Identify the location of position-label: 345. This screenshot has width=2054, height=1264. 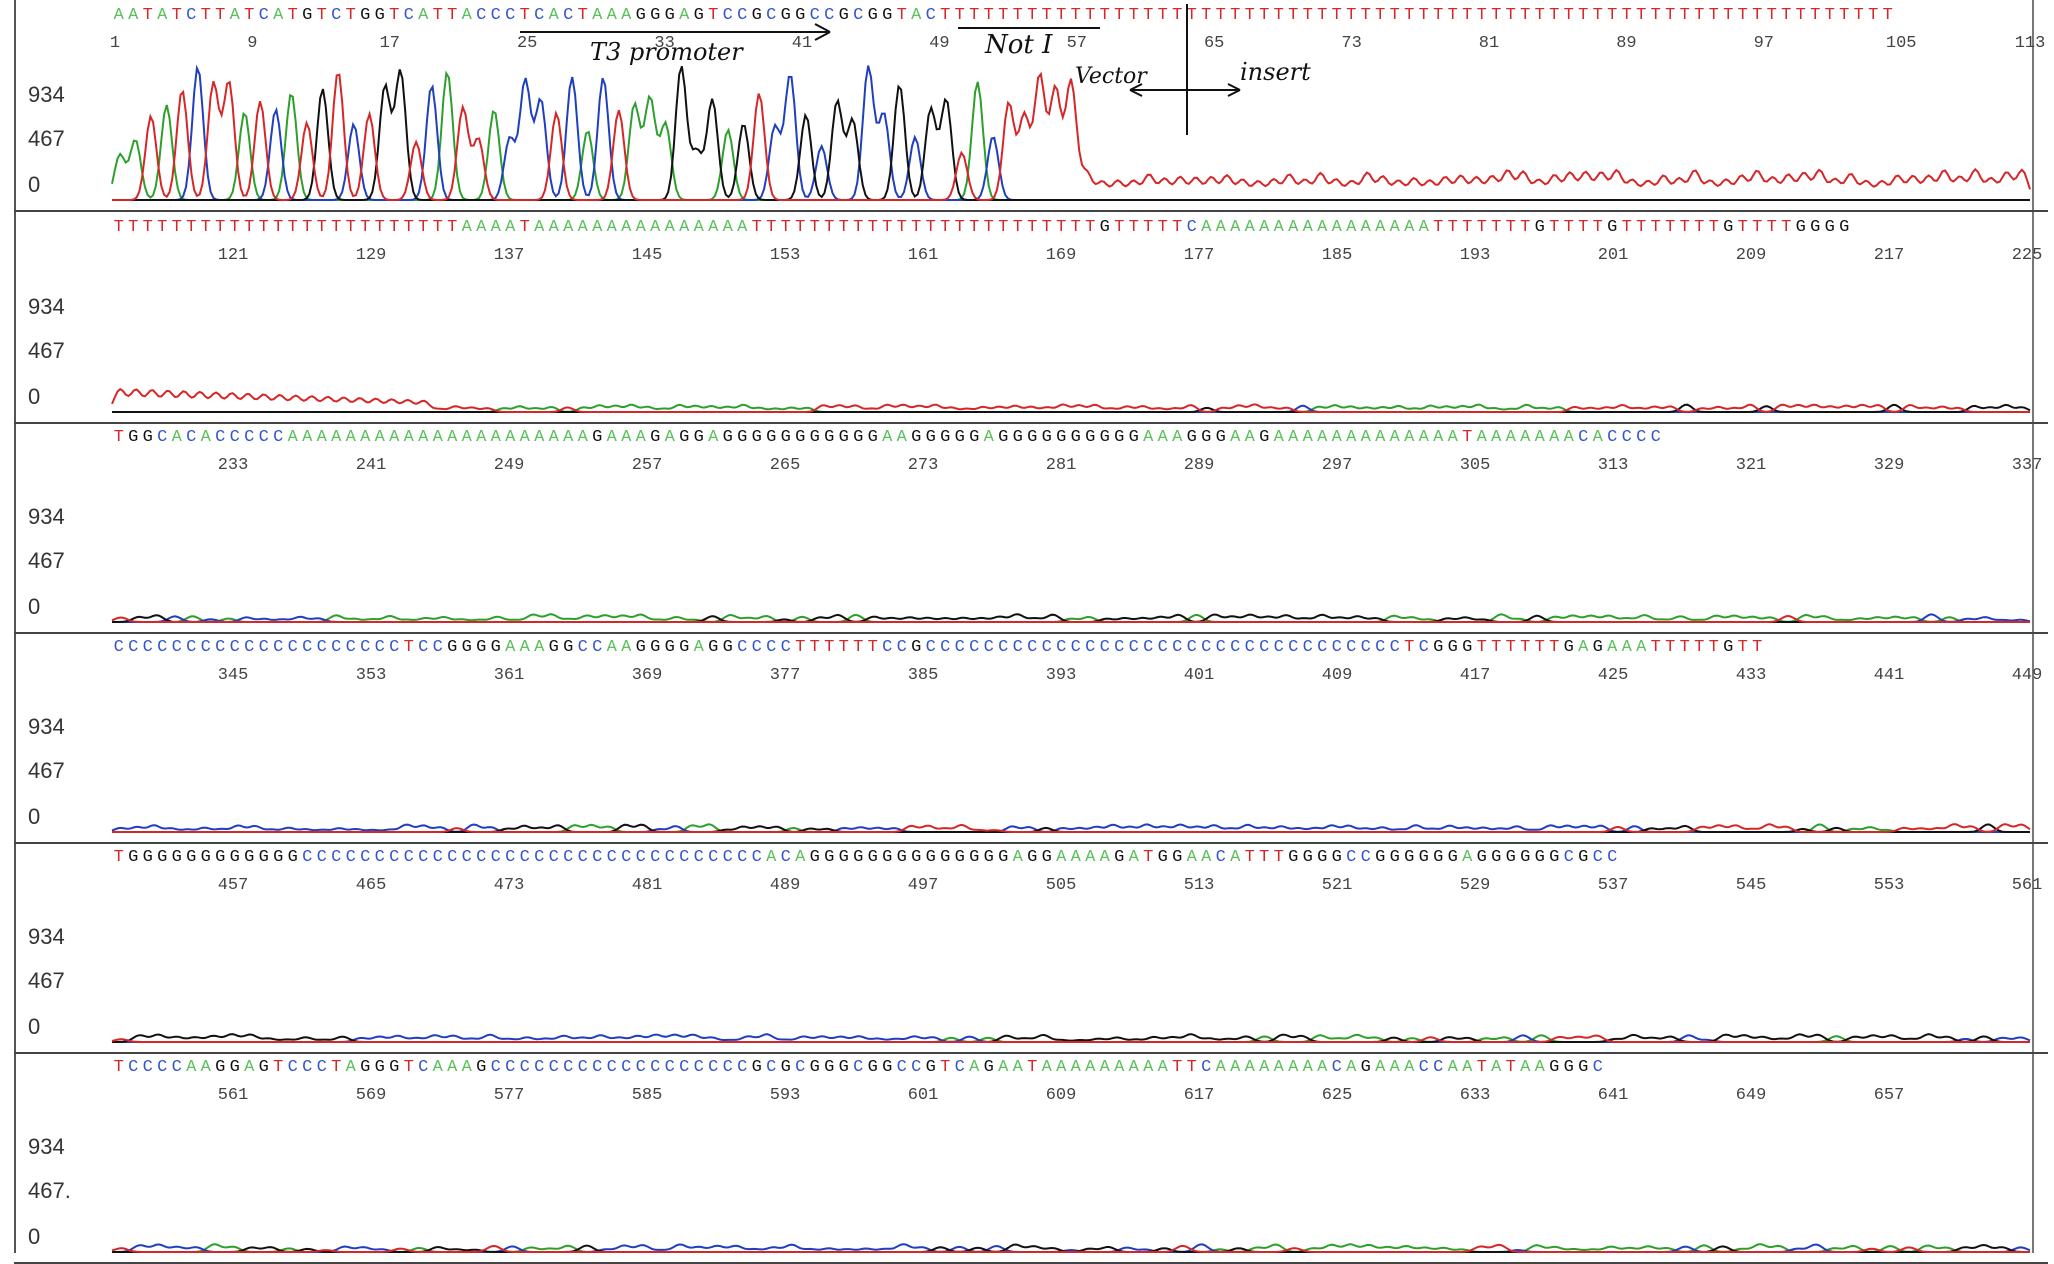
(233, 675).